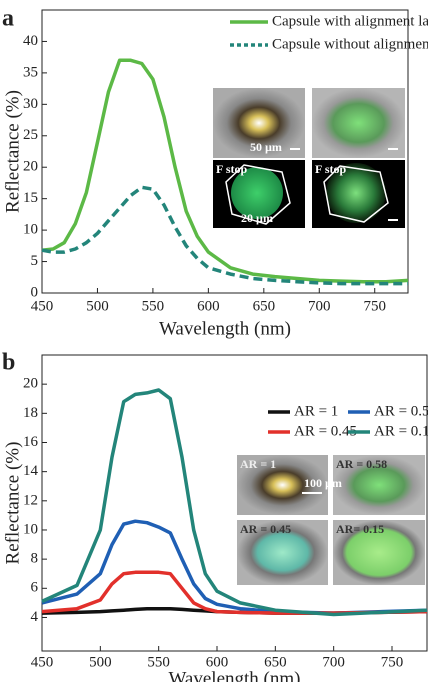  I want to click on y-tick-label: 4, so click(35, 617).